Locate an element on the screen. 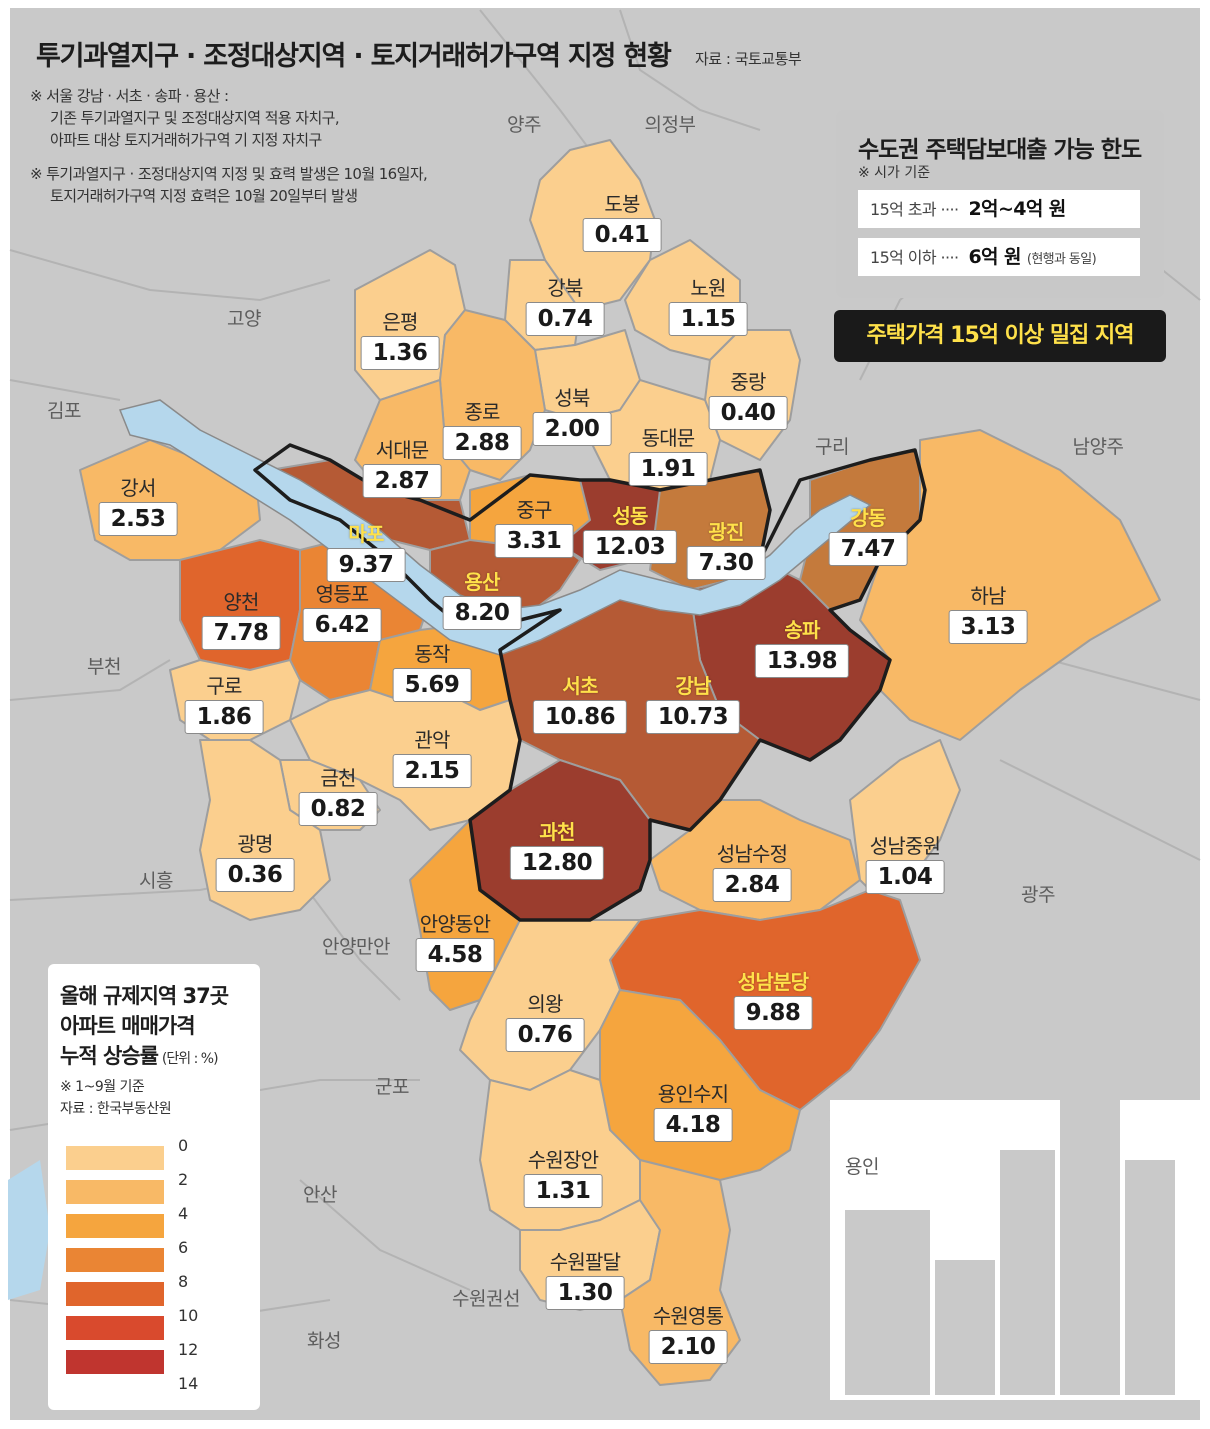 The width and height of the screenshot is (1210, 1429). surrounding-area-label: 광주 is located at coordinates (1038, 895).